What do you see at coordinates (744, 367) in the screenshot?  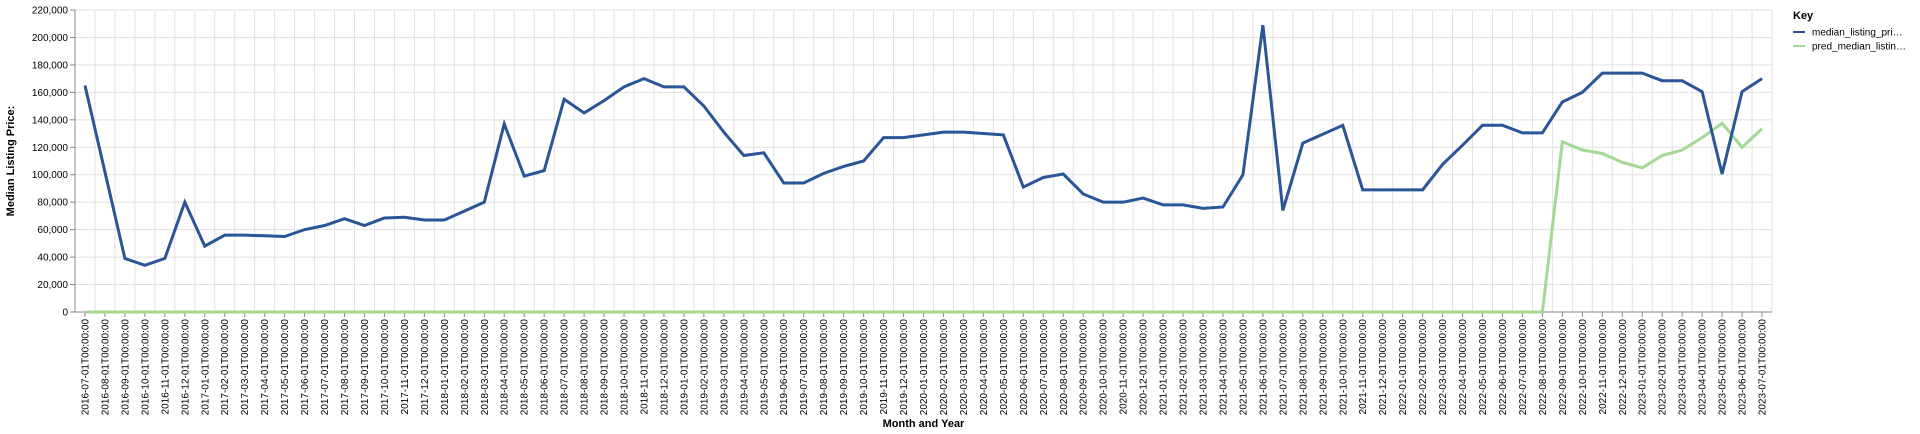 I see `x-tick-label: 2019-04-01T00:00:00` at bounding box center [744, 367].